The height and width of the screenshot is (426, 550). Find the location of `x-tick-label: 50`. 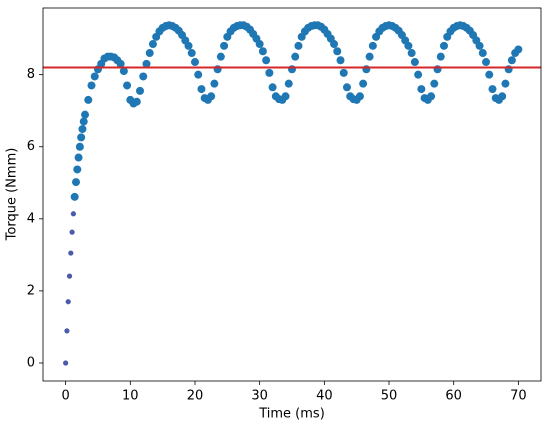

x-tick-label: 50 is located at coordinates (389, 396).